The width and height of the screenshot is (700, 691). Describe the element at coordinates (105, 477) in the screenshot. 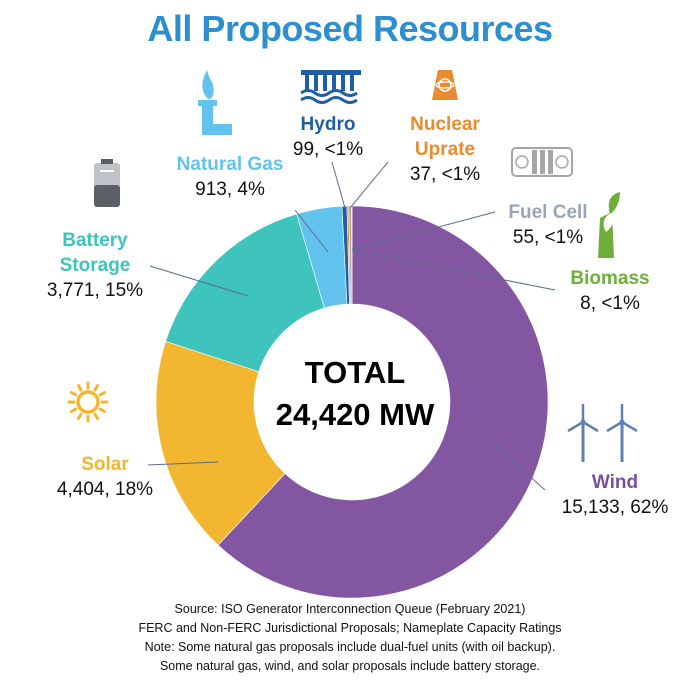

I see `slice-label: Solar 4,404, 18%` at that location.